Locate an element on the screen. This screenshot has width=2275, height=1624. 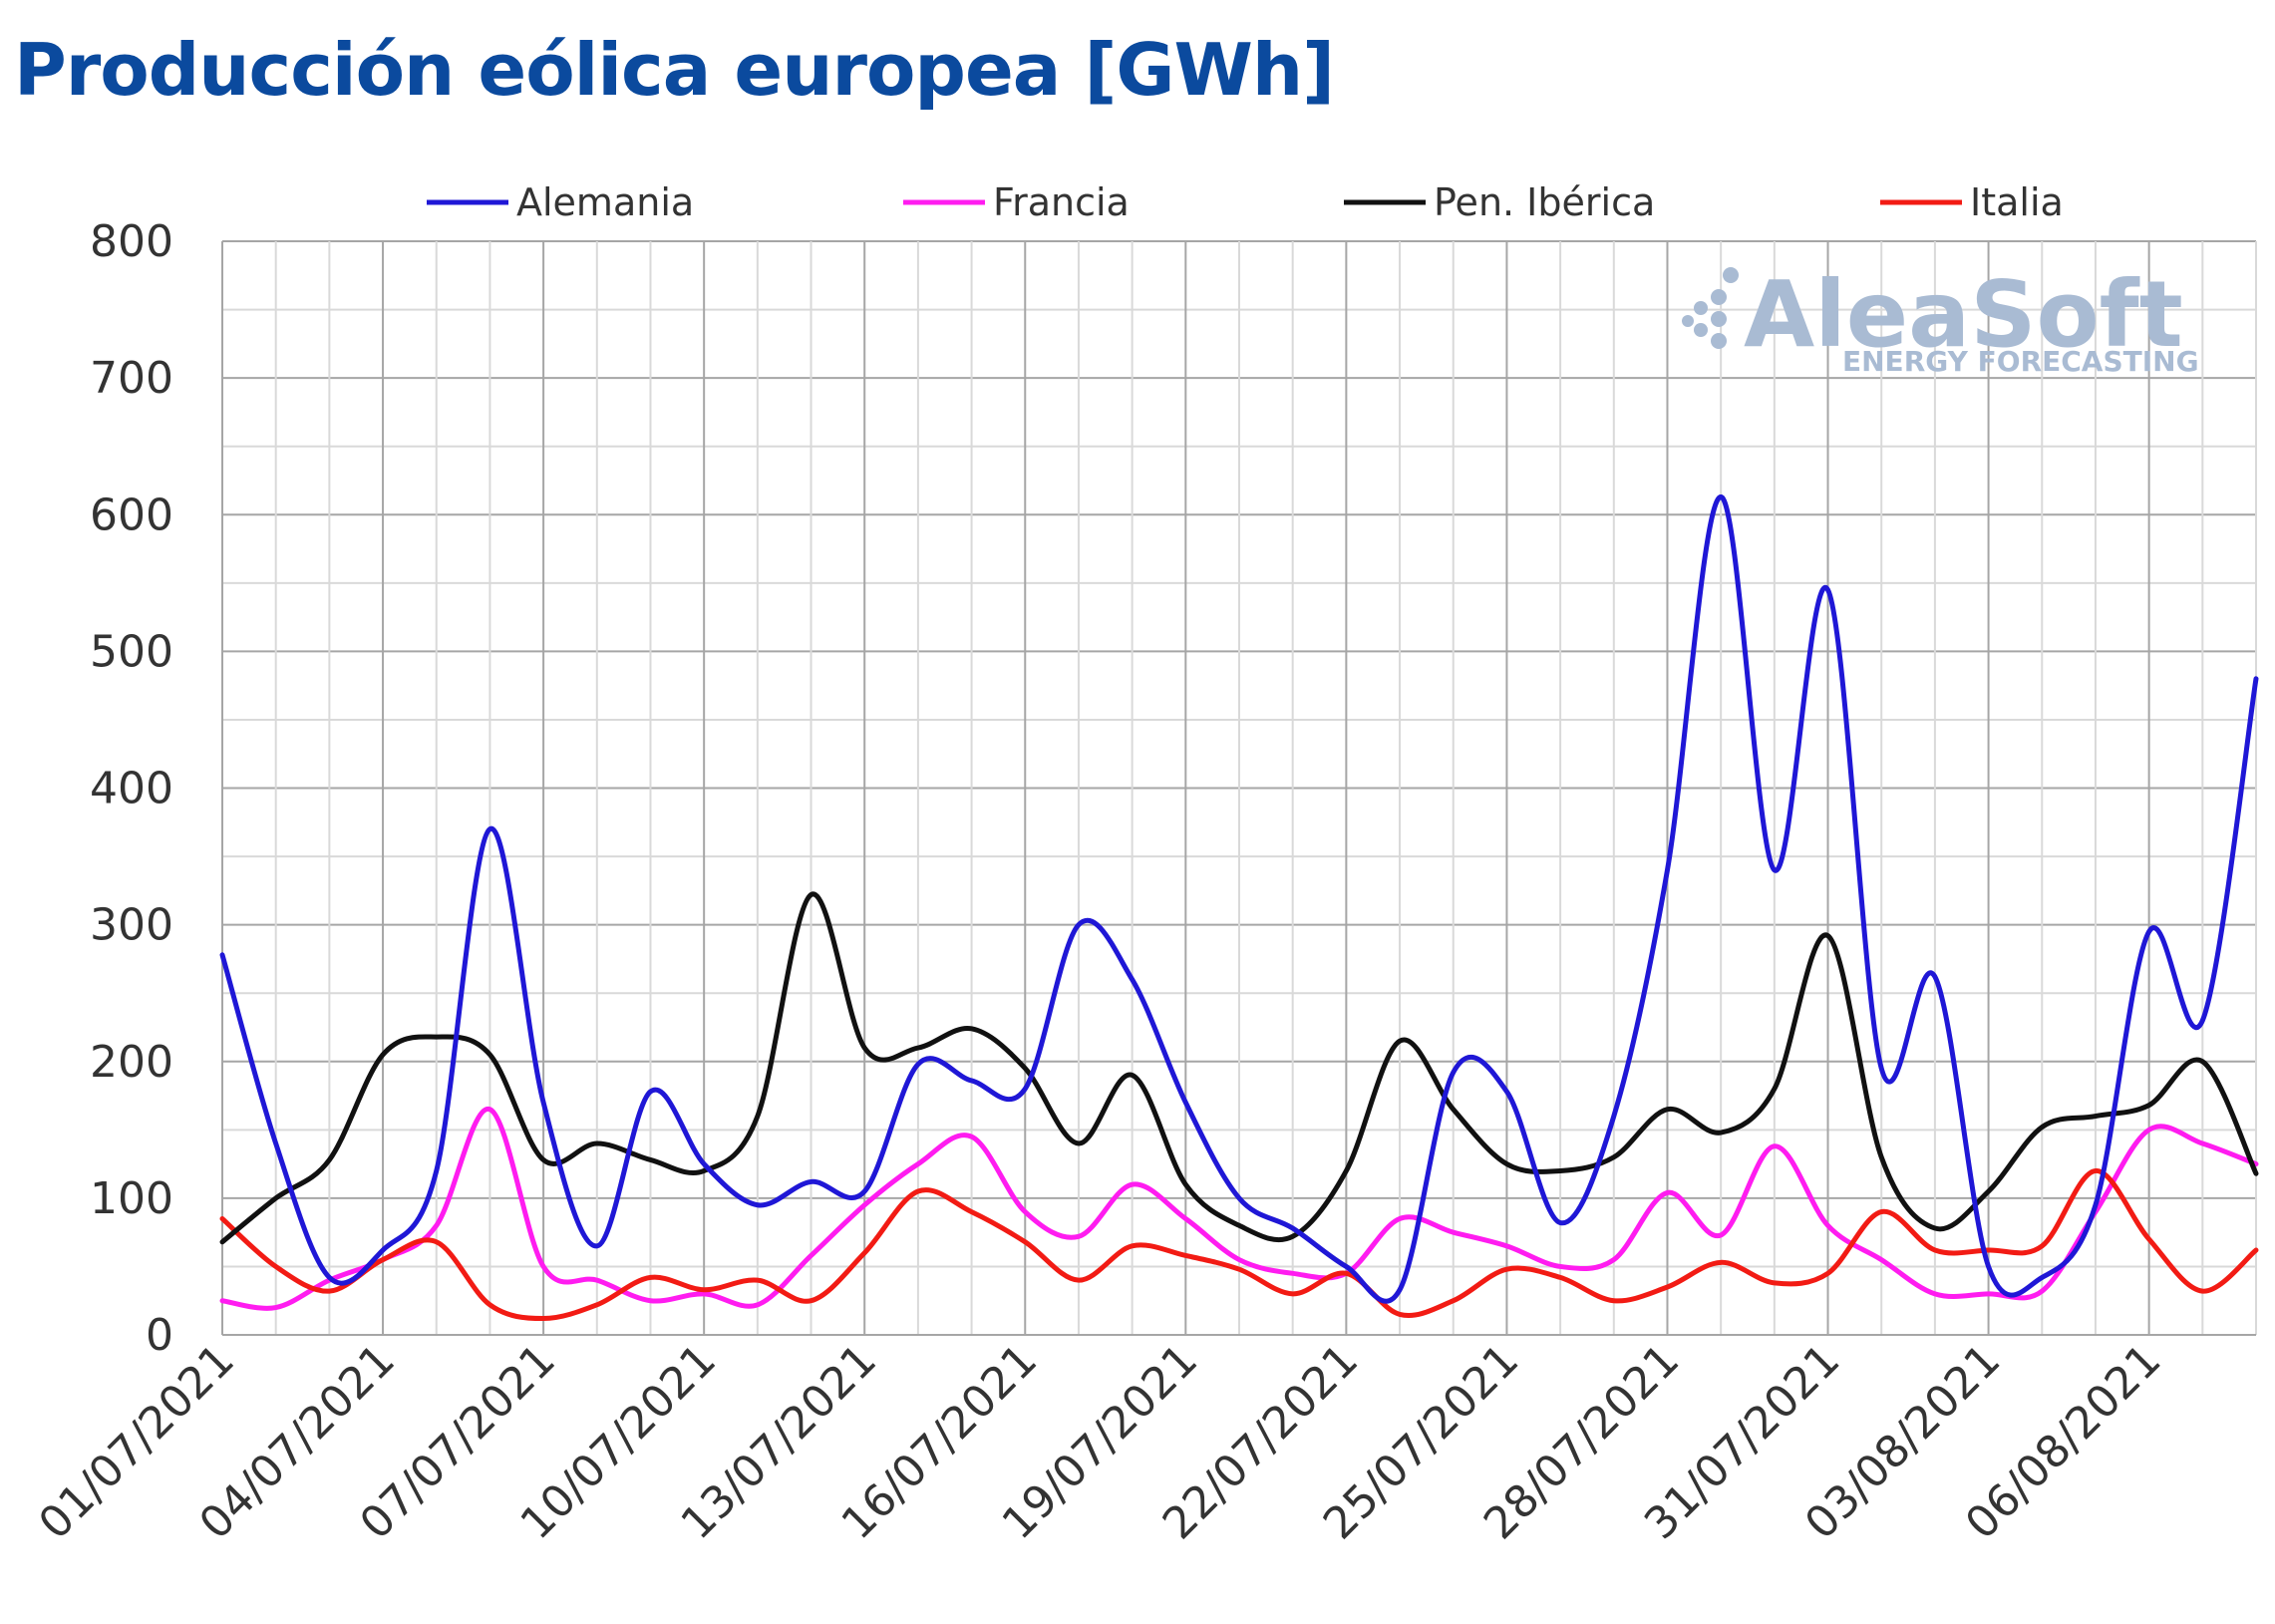
legend-item-francia: Francia is located at coordinates (1016, 202).